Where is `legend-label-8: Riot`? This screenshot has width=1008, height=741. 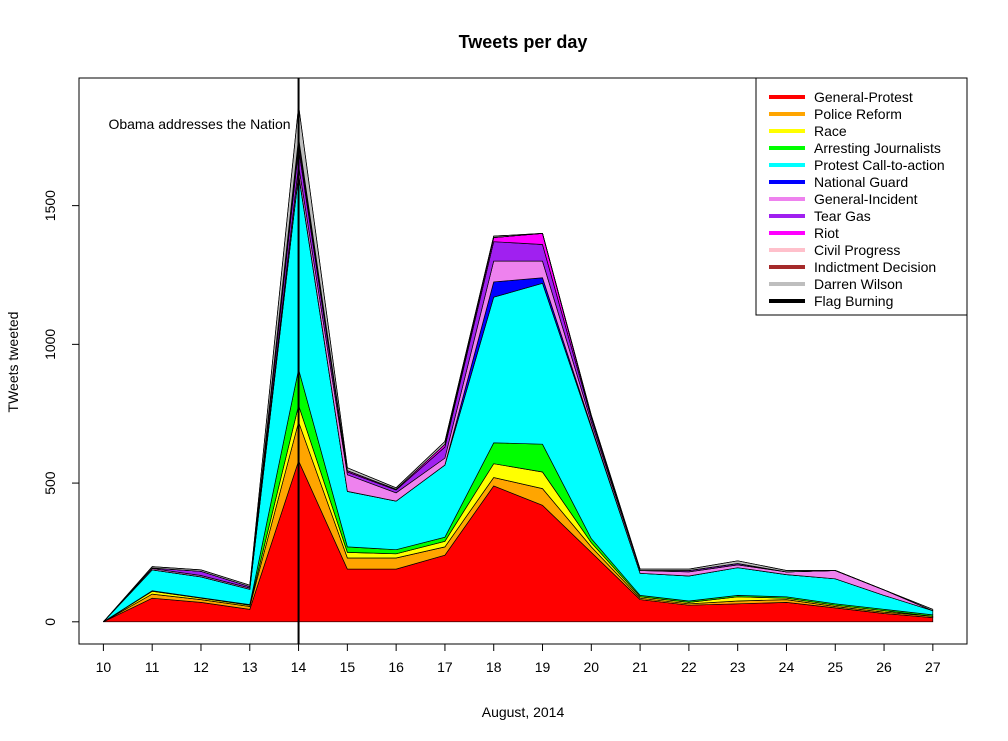
legend-label-8: Riot is located at coordinates (826, 233).